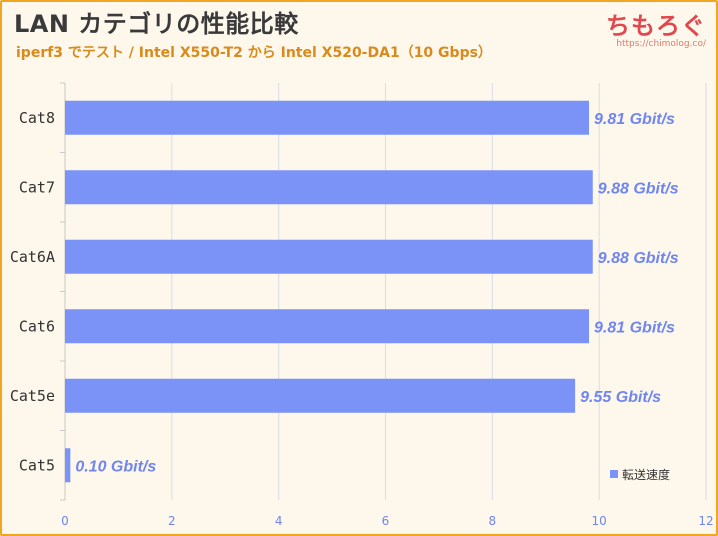 This screenshot has width=718, height=536. Describe the element at coordinates (329, 256) in the screenshot. I see `bar-cat6a` at that location.